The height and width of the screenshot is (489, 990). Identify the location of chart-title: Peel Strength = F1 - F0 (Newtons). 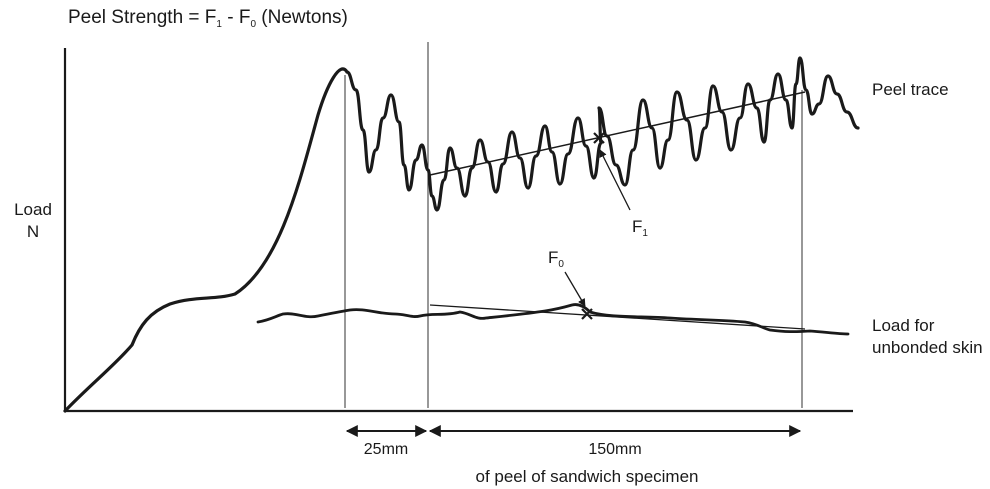
(208, 18).